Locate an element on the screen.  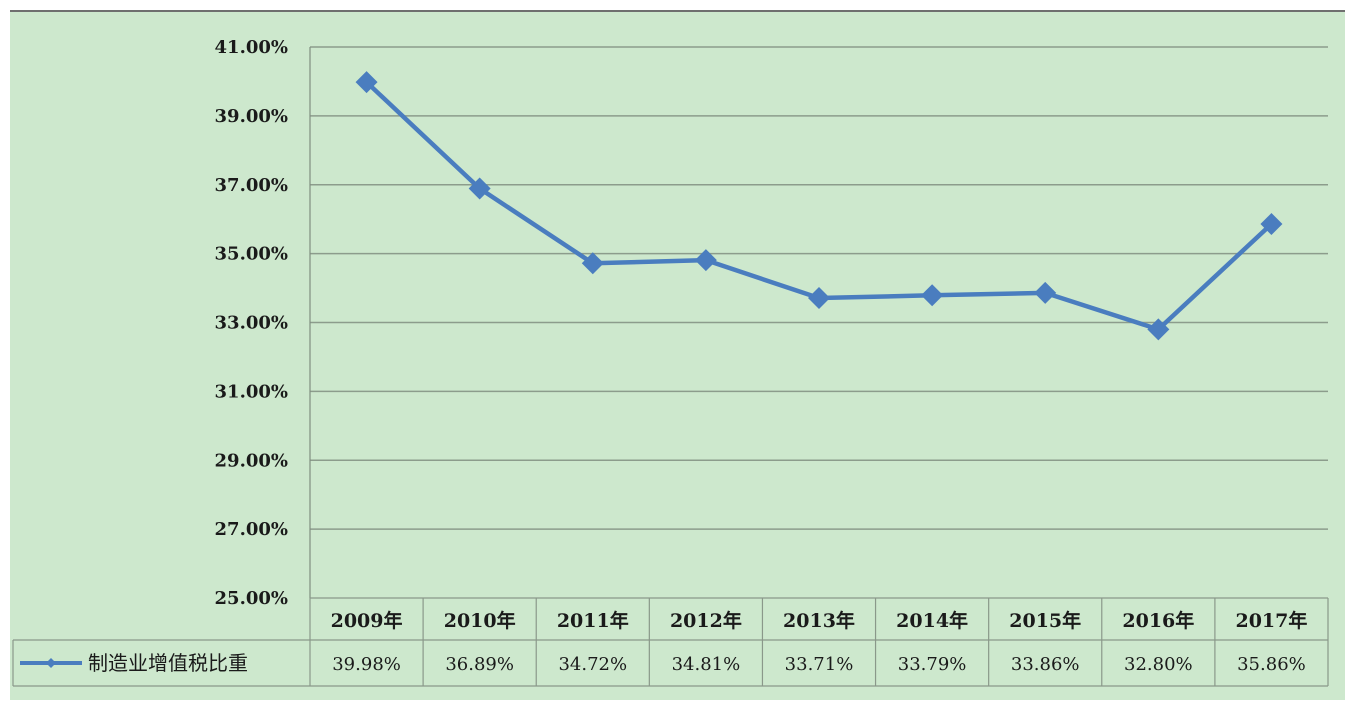
legend-marker is located at coordinates (51, 663).